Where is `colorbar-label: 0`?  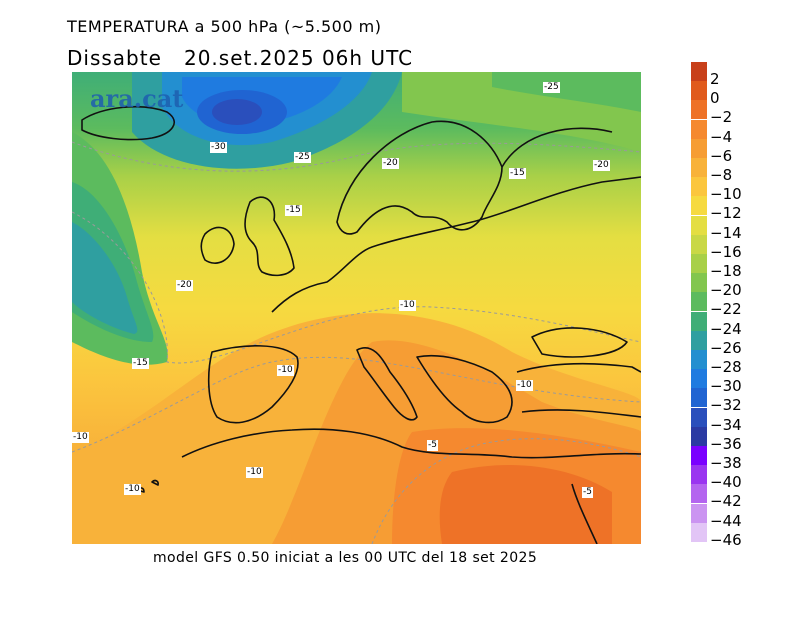 colorbar-label: 0 is located at coordinates (715, 98).